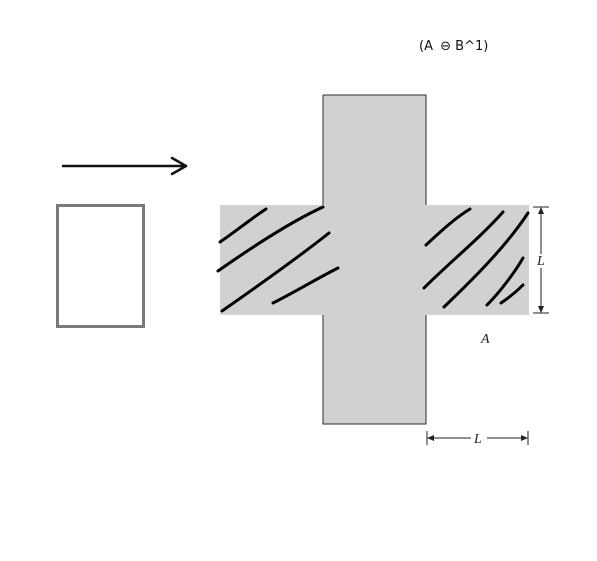 This screenshot has height=561, width=597. Describe the element at coordinates (485, 339) in the screenshot. I see `set-name-label: A` at that location.